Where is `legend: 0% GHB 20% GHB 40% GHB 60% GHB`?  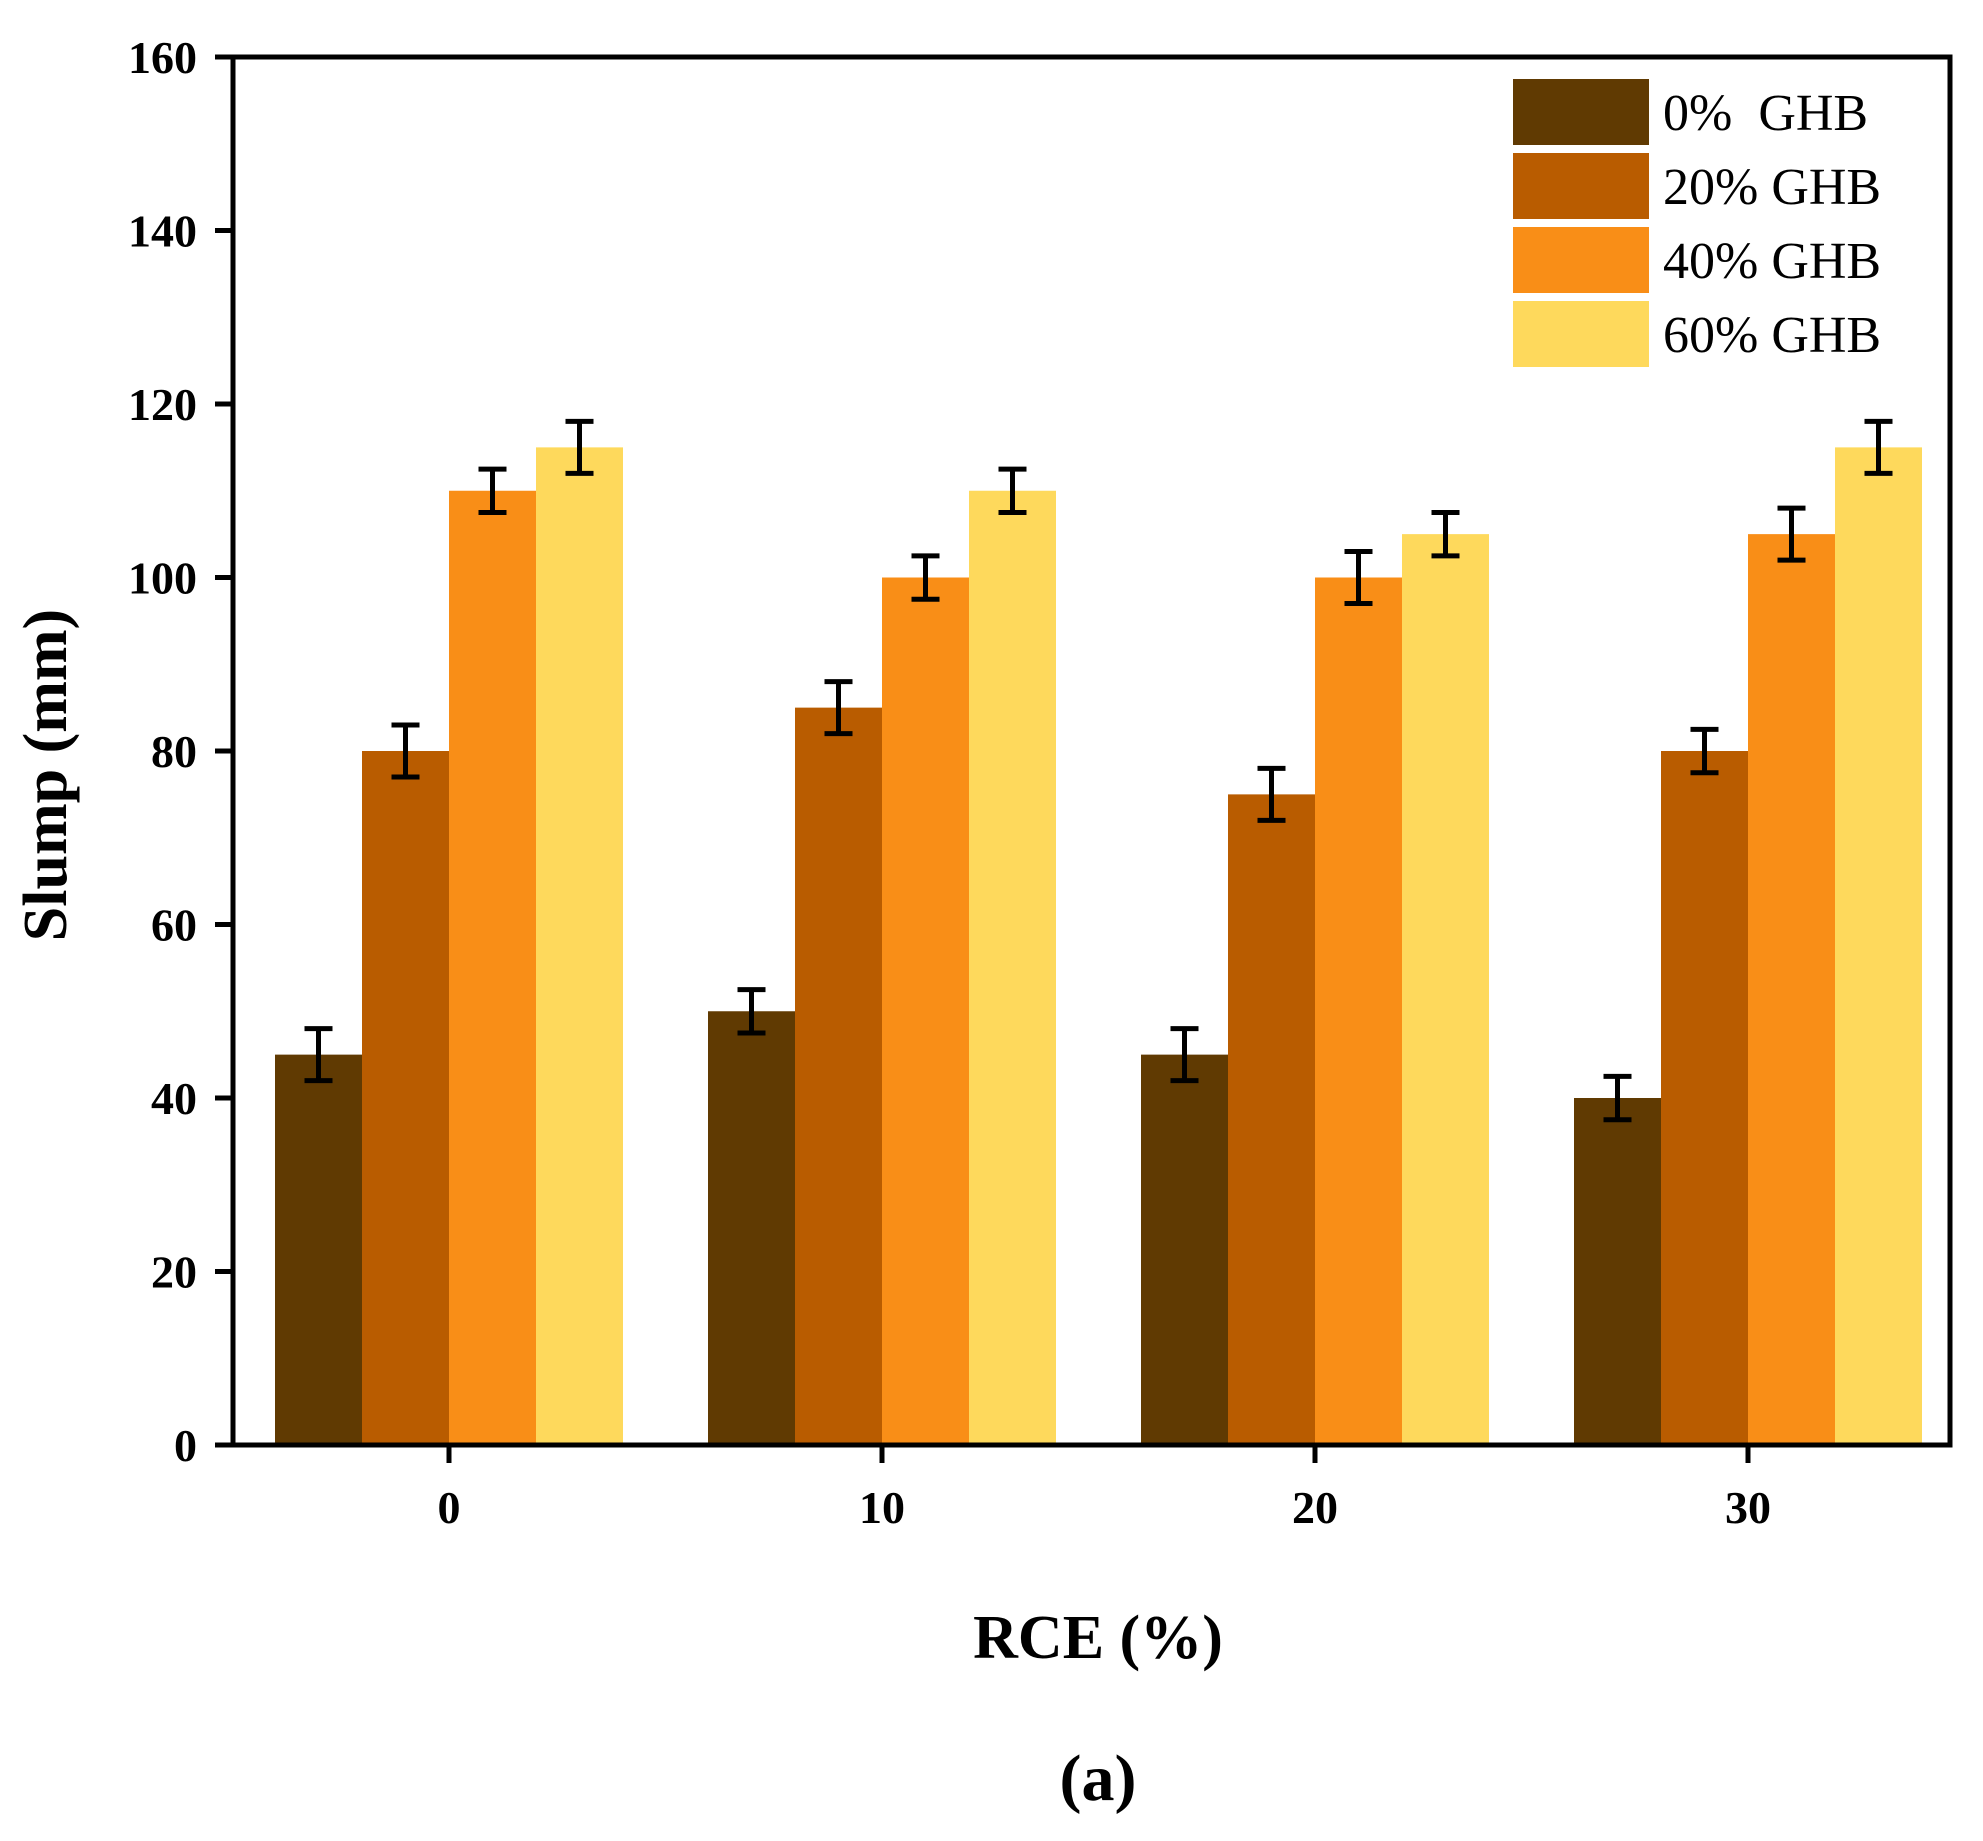 legend: 0% GHB 20% GHB 40% GHB 60% GHB is located at coordinates (1697, 223).